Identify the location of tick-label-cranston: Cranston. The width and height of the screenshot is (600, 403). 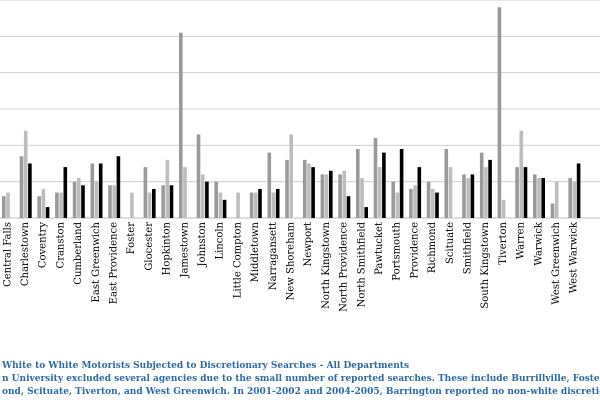
(60, 244).